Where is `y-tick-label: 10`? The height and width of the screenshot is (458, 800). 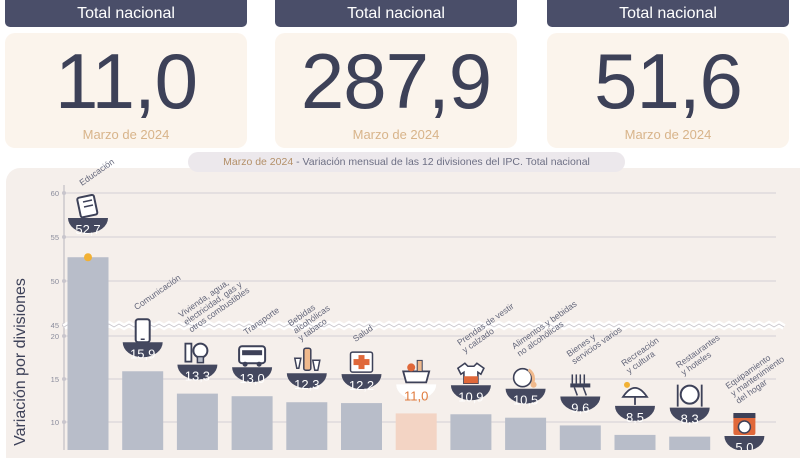 y-tick-label: 10 is located at coordinates (55, 422).